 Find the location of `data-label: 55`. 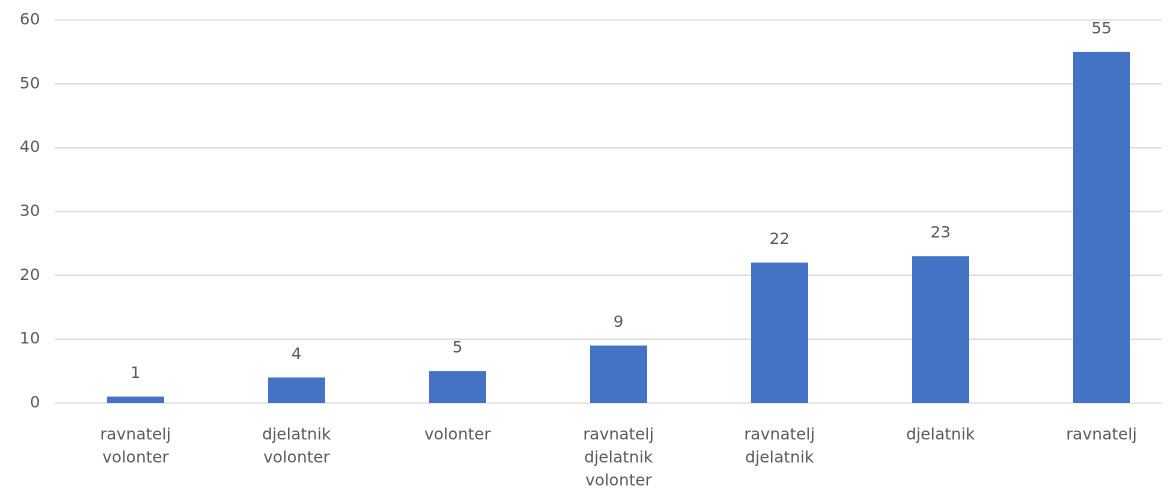

data-label: 55 is located at coordinates (1101, 27).